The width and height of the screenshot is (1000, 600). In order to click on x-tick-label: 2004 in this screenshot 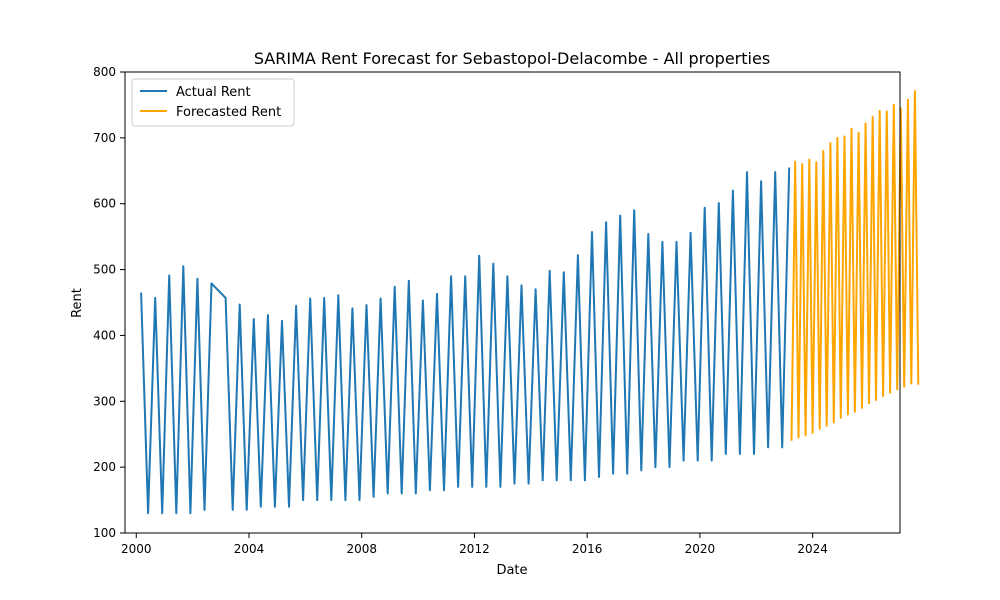, I will do `click(249, 549)`.